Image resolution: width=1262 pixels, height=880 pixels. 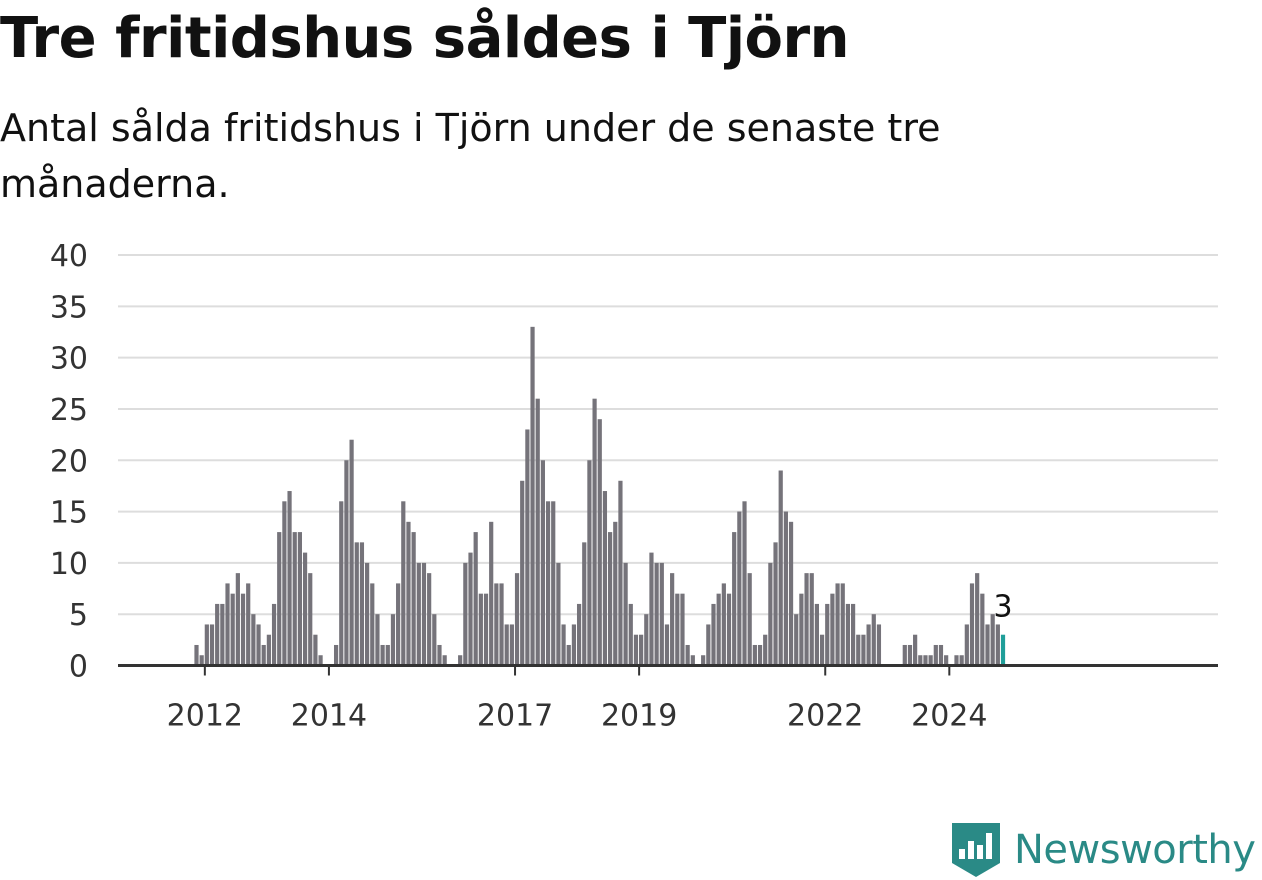 What do you see at coordinates (205, 716) in the screenshot?
I see `x-tick-label: 2012` at bounding box center [205, 716].